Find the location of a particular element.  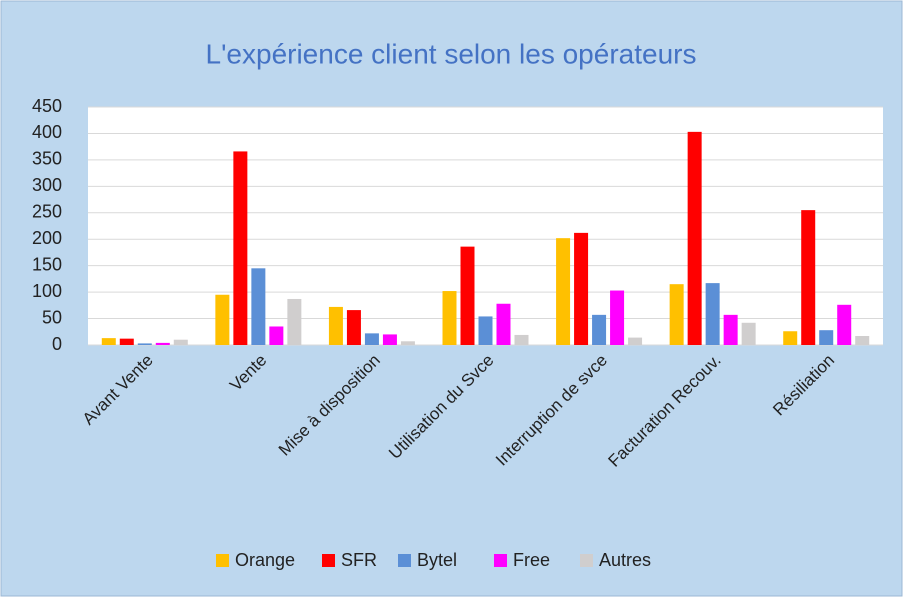

legend-label: SFR is located at coordinates (359, 560).